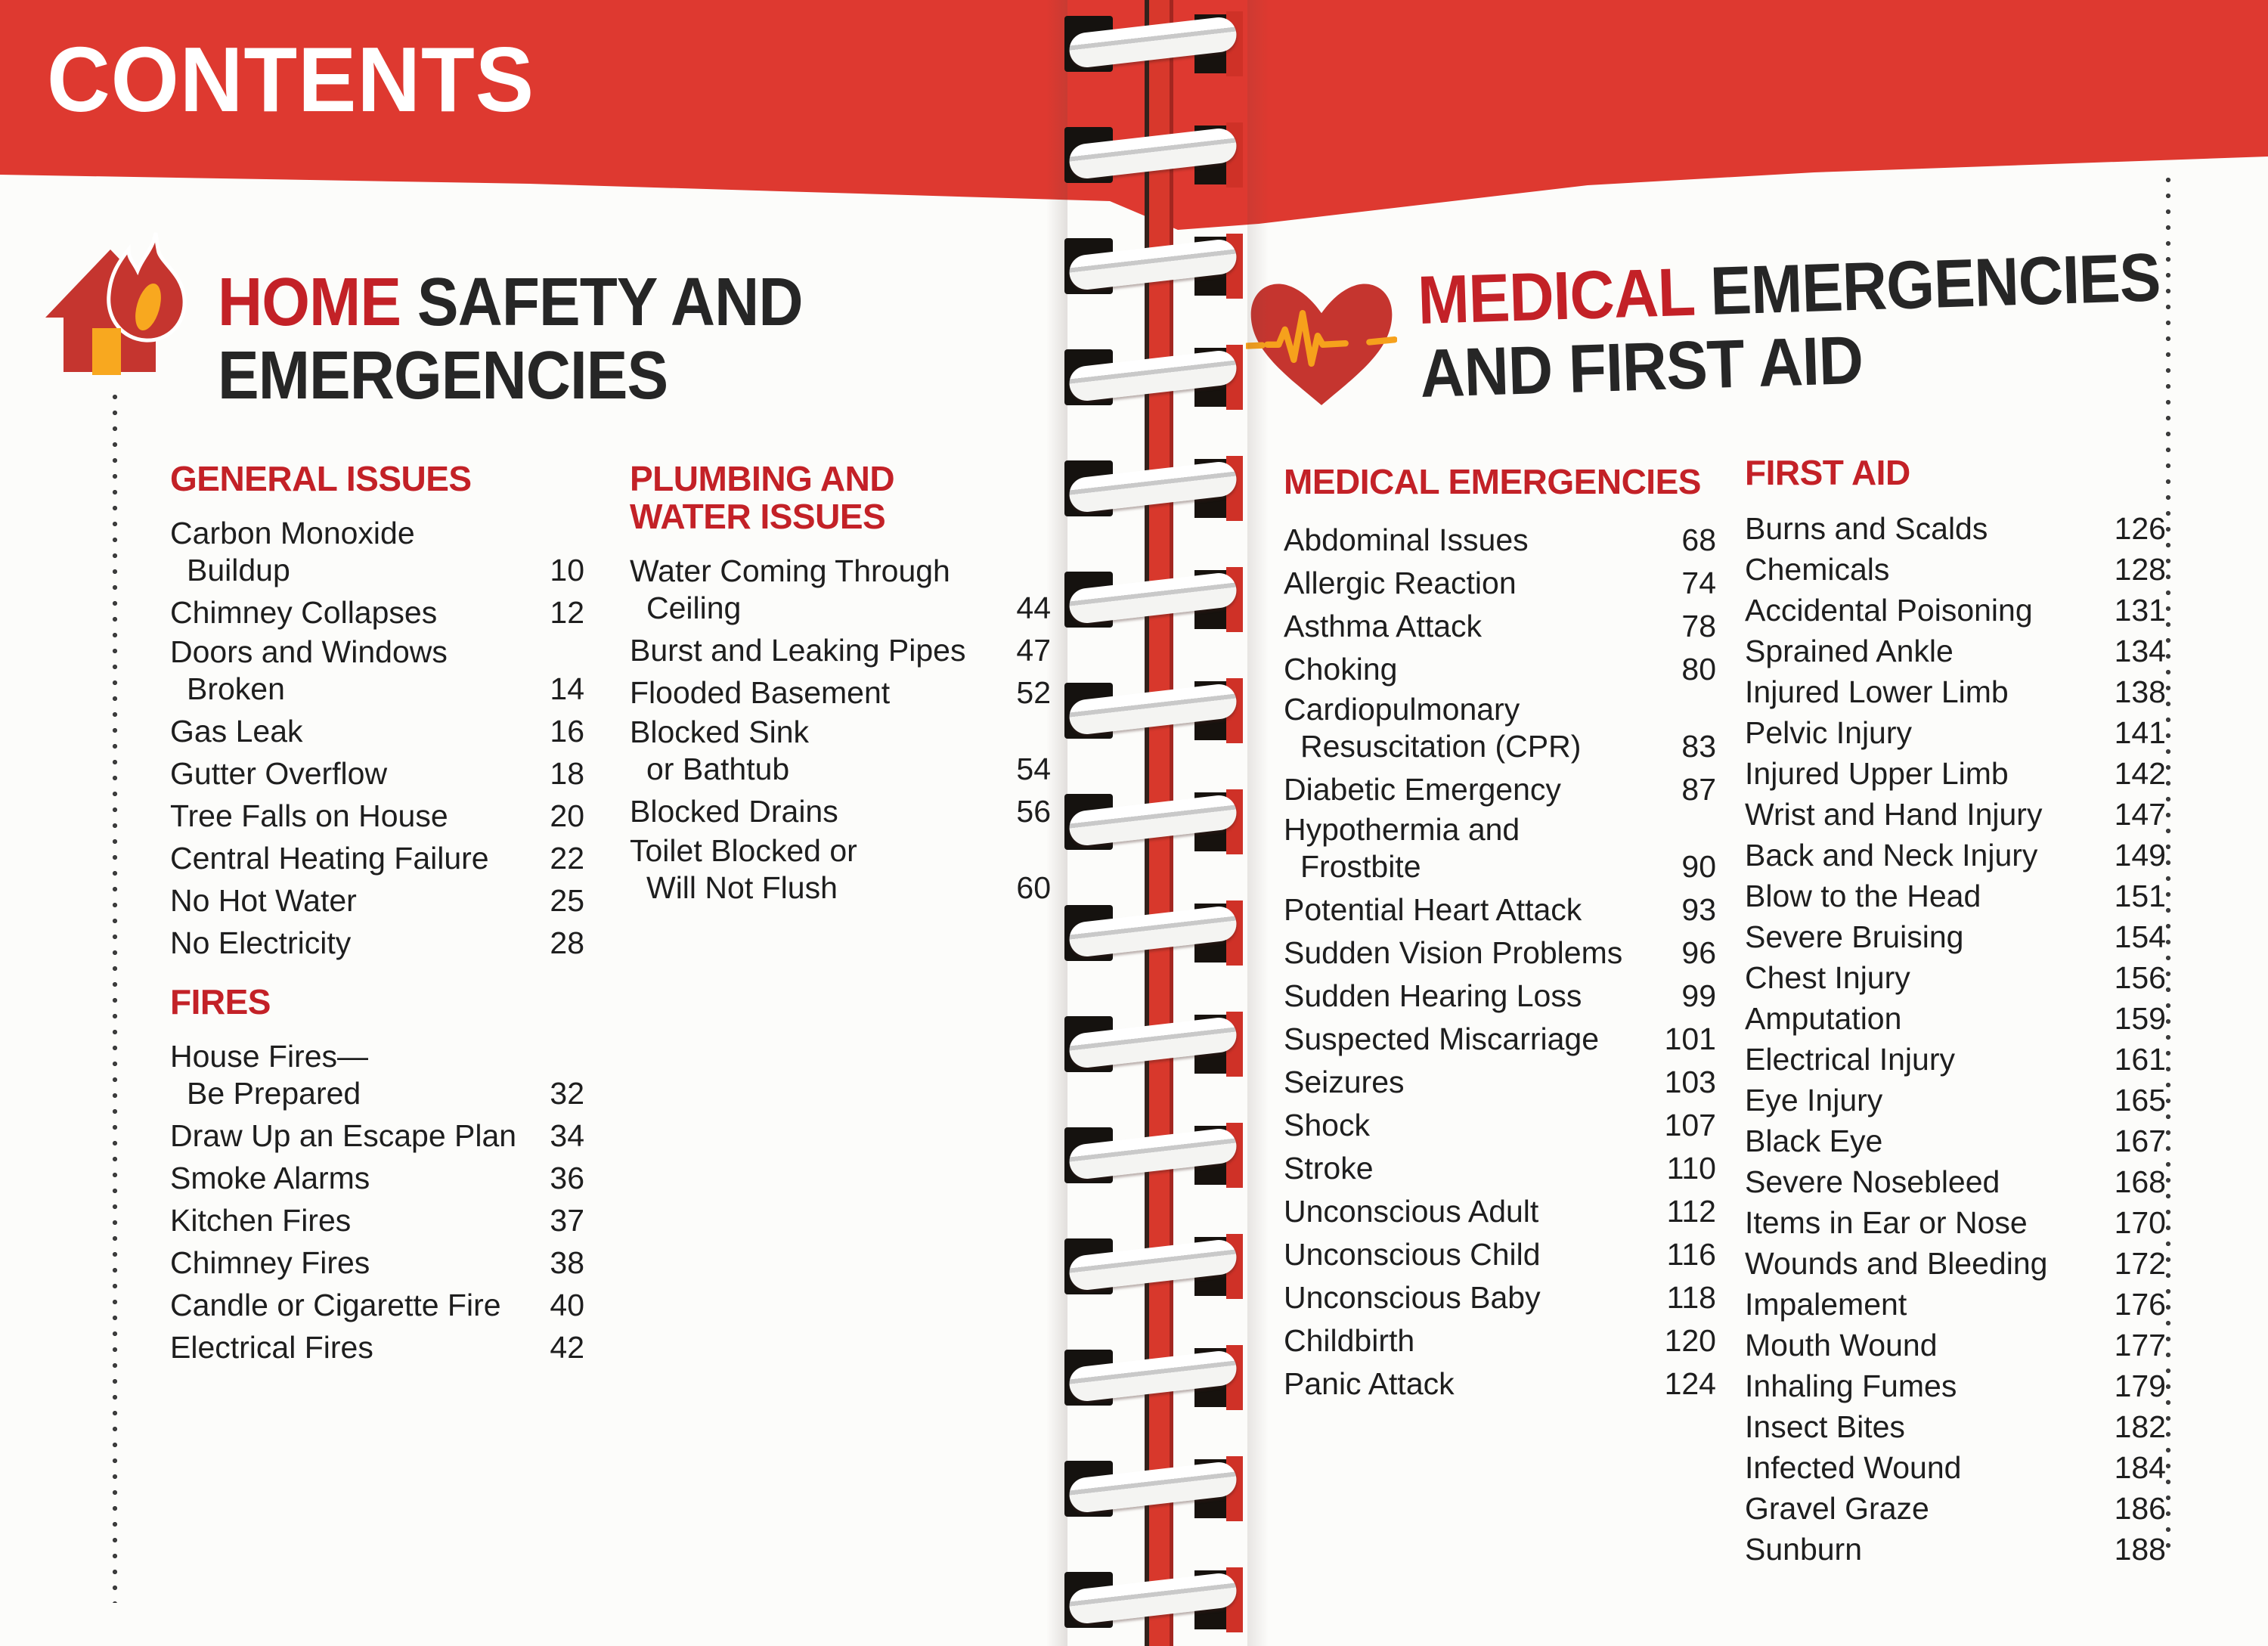 The height and width of the screenshot is (1646, 2268). I want to click on toc-item: Impalement 176, so click(1956, 1302).